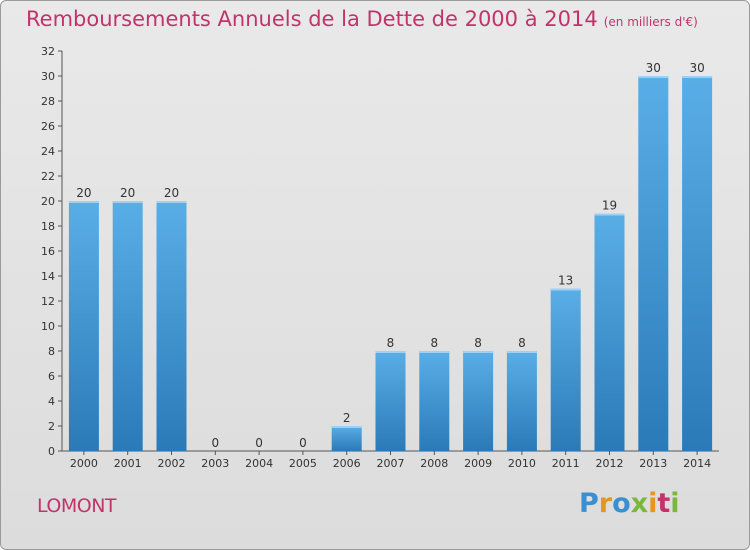 The height and width of the screenshot is (550, 750). What do you see at coordinates (51, 426) in the screenshot?
I see `y-tick-label: 2` at bounding box center [51, 426].